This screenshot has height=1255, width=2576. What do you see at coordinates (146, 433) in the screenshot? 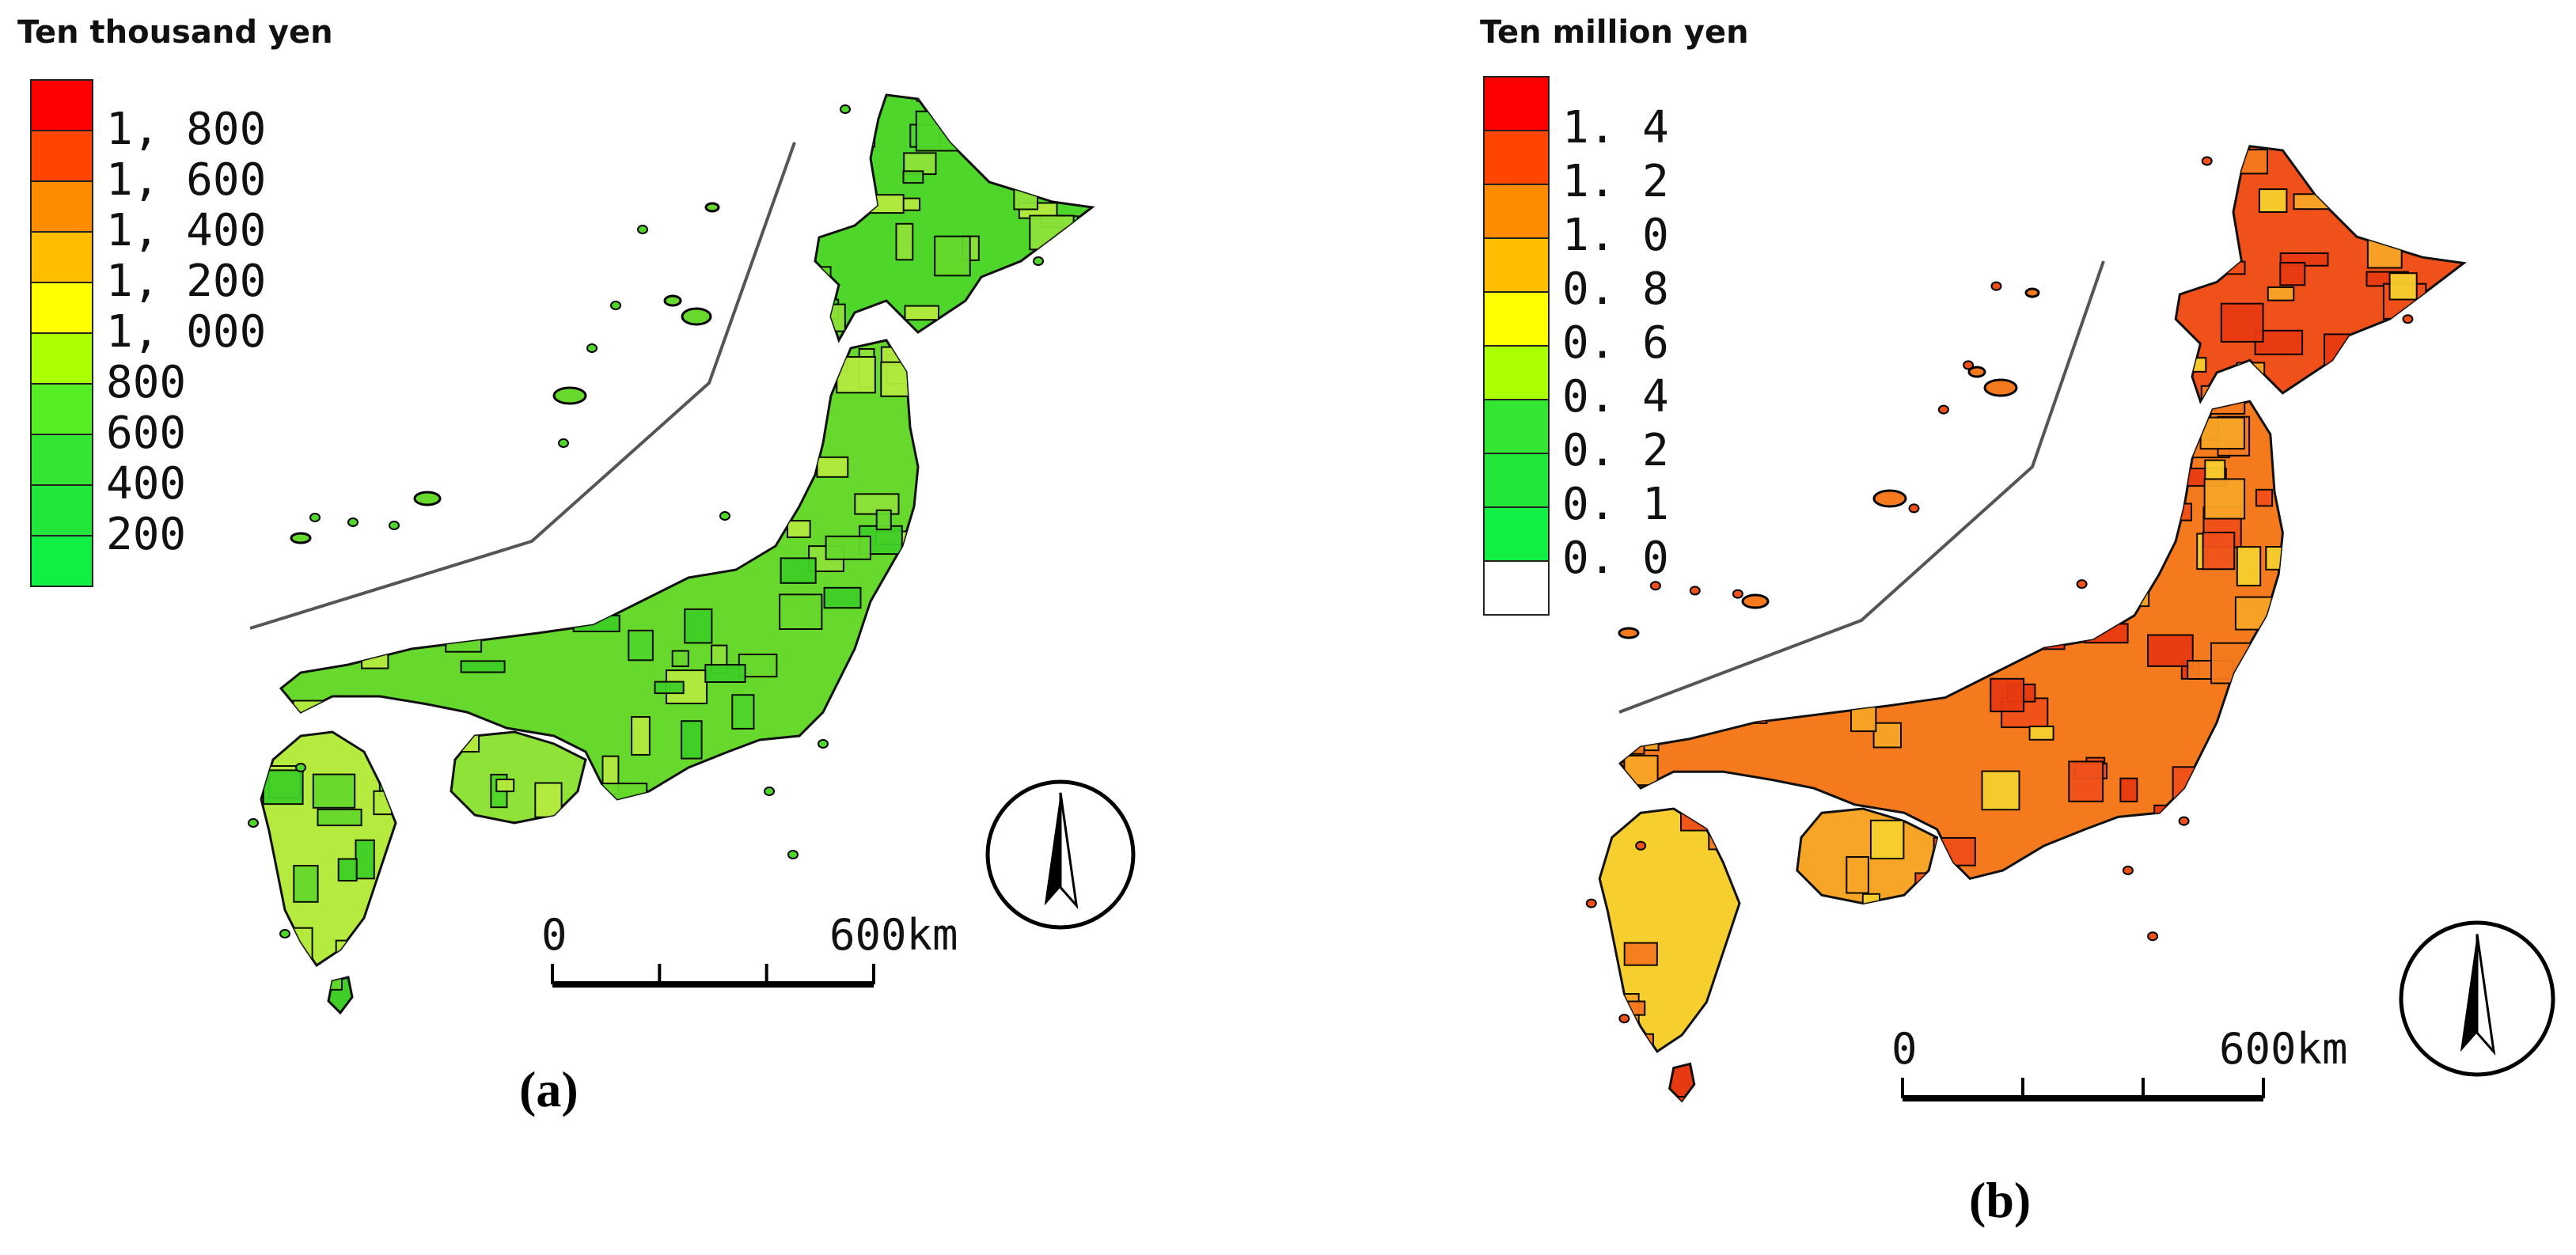
I see `legend-tick-label: 600` at bounding box center [146, 433].